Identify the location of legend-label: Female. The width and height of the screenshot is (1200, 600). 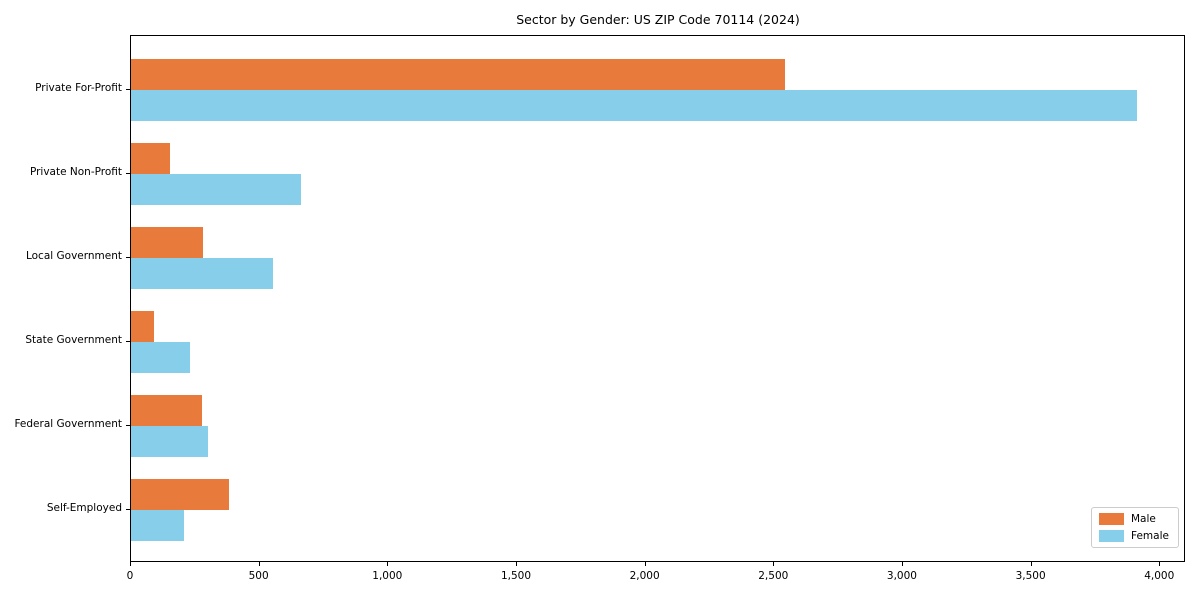
(1150, 536).